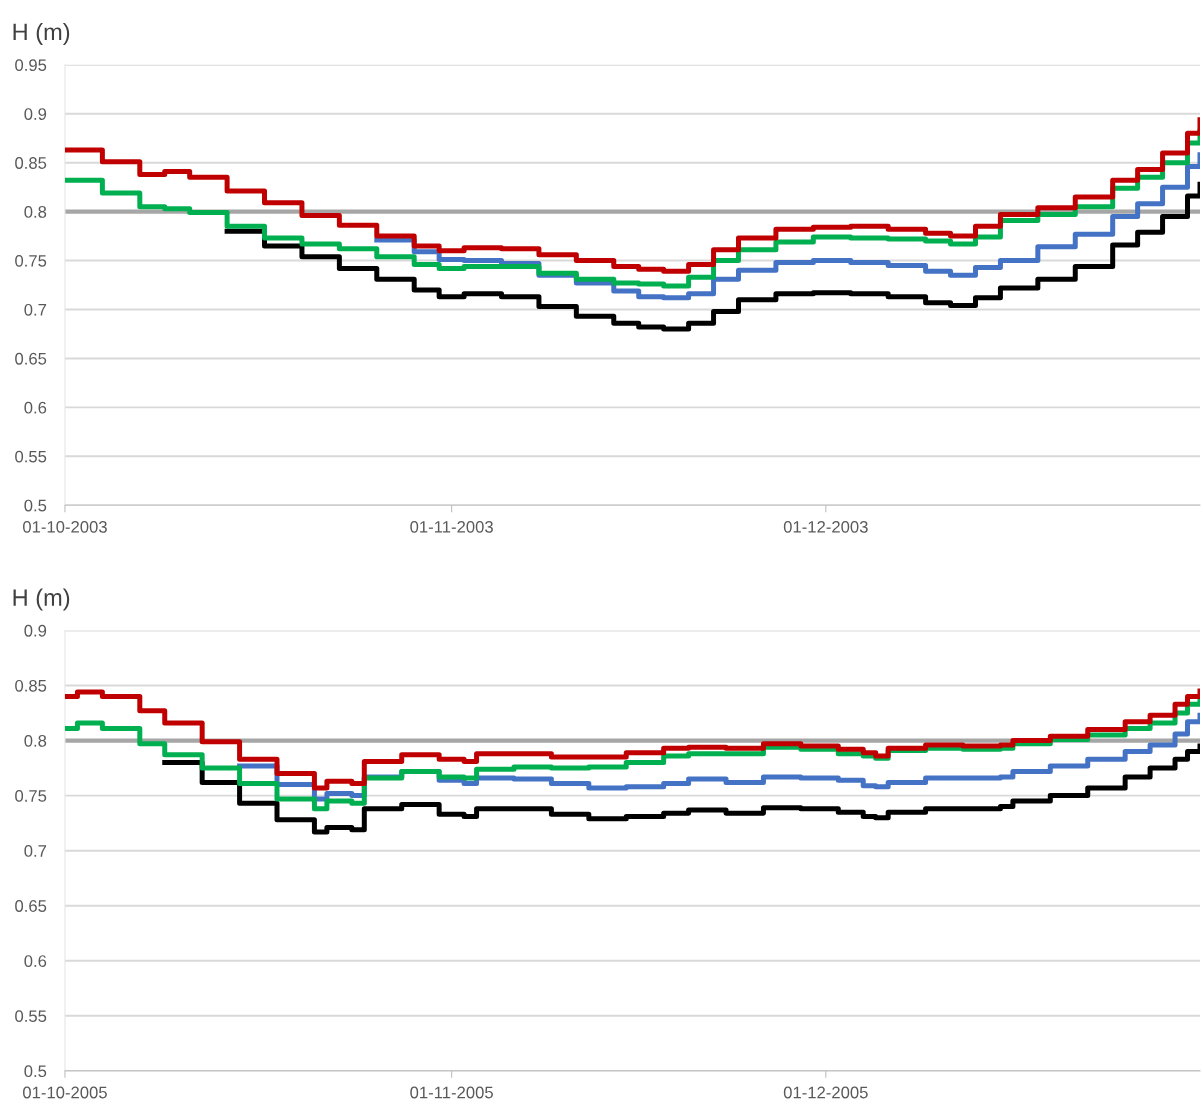 This screenshot has width=1203, height=1108. Describe the element at coordinates (64, 1092) in the screenshot. I see `x-tick-label: 01-10-2005` at that location.